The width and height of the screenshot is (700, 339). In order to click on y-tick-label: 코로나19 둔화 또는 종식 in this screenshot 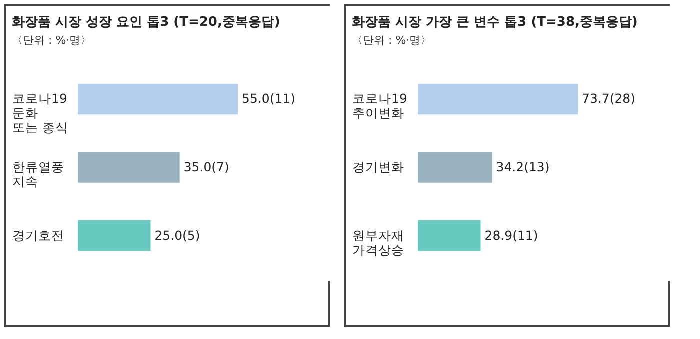, I will do `click(40, 113)`.